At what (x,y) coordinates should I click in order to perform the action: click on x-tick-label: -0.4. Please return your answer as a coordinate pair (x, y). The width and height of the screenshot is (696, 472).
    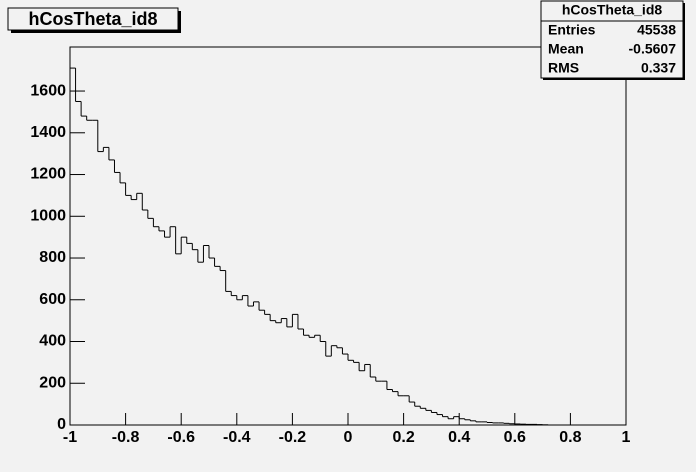
    Looking at the image, I should click on (237, 437).